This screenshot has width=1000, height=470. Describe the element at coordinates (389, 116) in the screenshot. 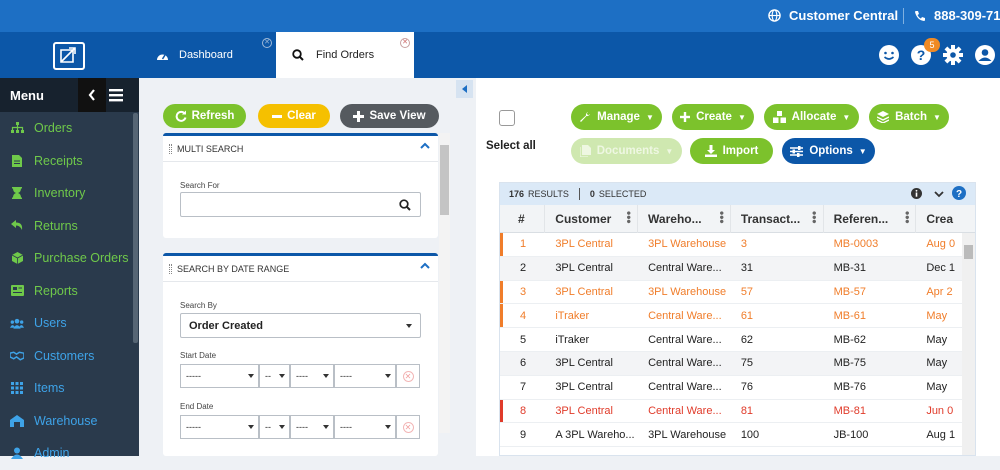

I see `save-view-button: Save View` at that location.